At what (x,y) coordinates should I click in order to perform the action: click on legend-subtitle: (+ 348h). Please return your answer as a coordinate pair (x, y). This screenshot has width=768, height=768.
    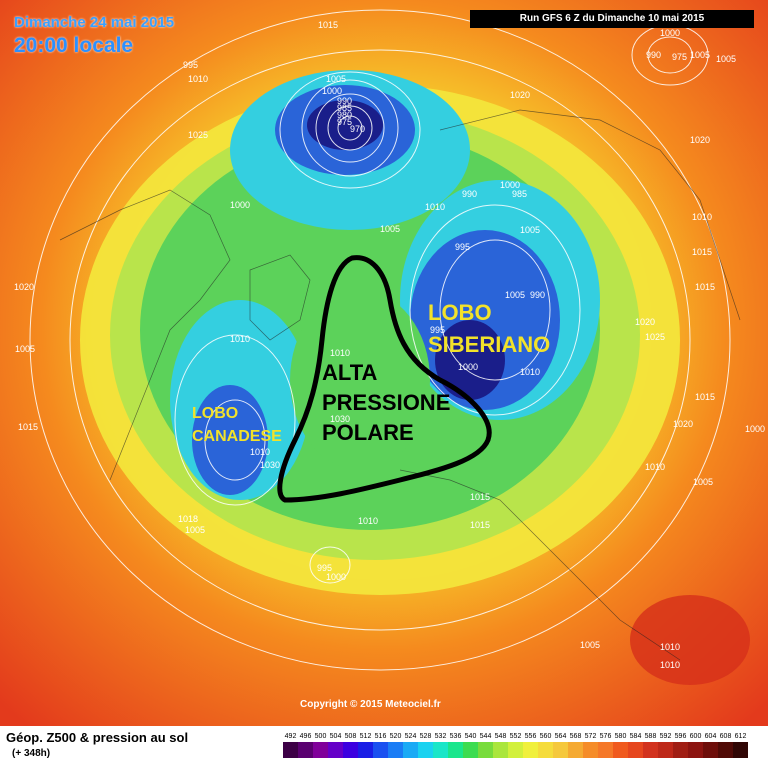
    Looking at the image, I should click on (31, 753).